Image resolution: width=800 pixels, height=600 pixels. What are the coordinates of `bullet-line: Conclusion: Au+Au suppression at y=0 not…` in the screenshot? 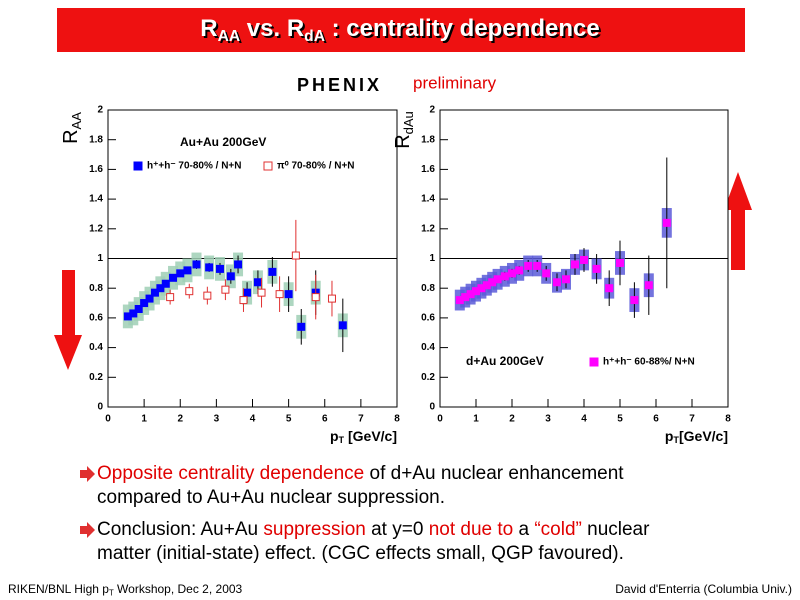 It's located at (373, 529).